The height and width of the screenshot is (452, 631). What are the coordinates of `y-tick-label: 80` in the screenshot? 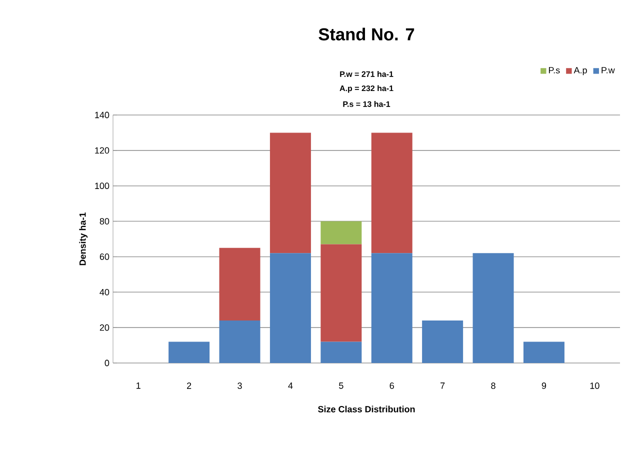 It's located at (105, 221).